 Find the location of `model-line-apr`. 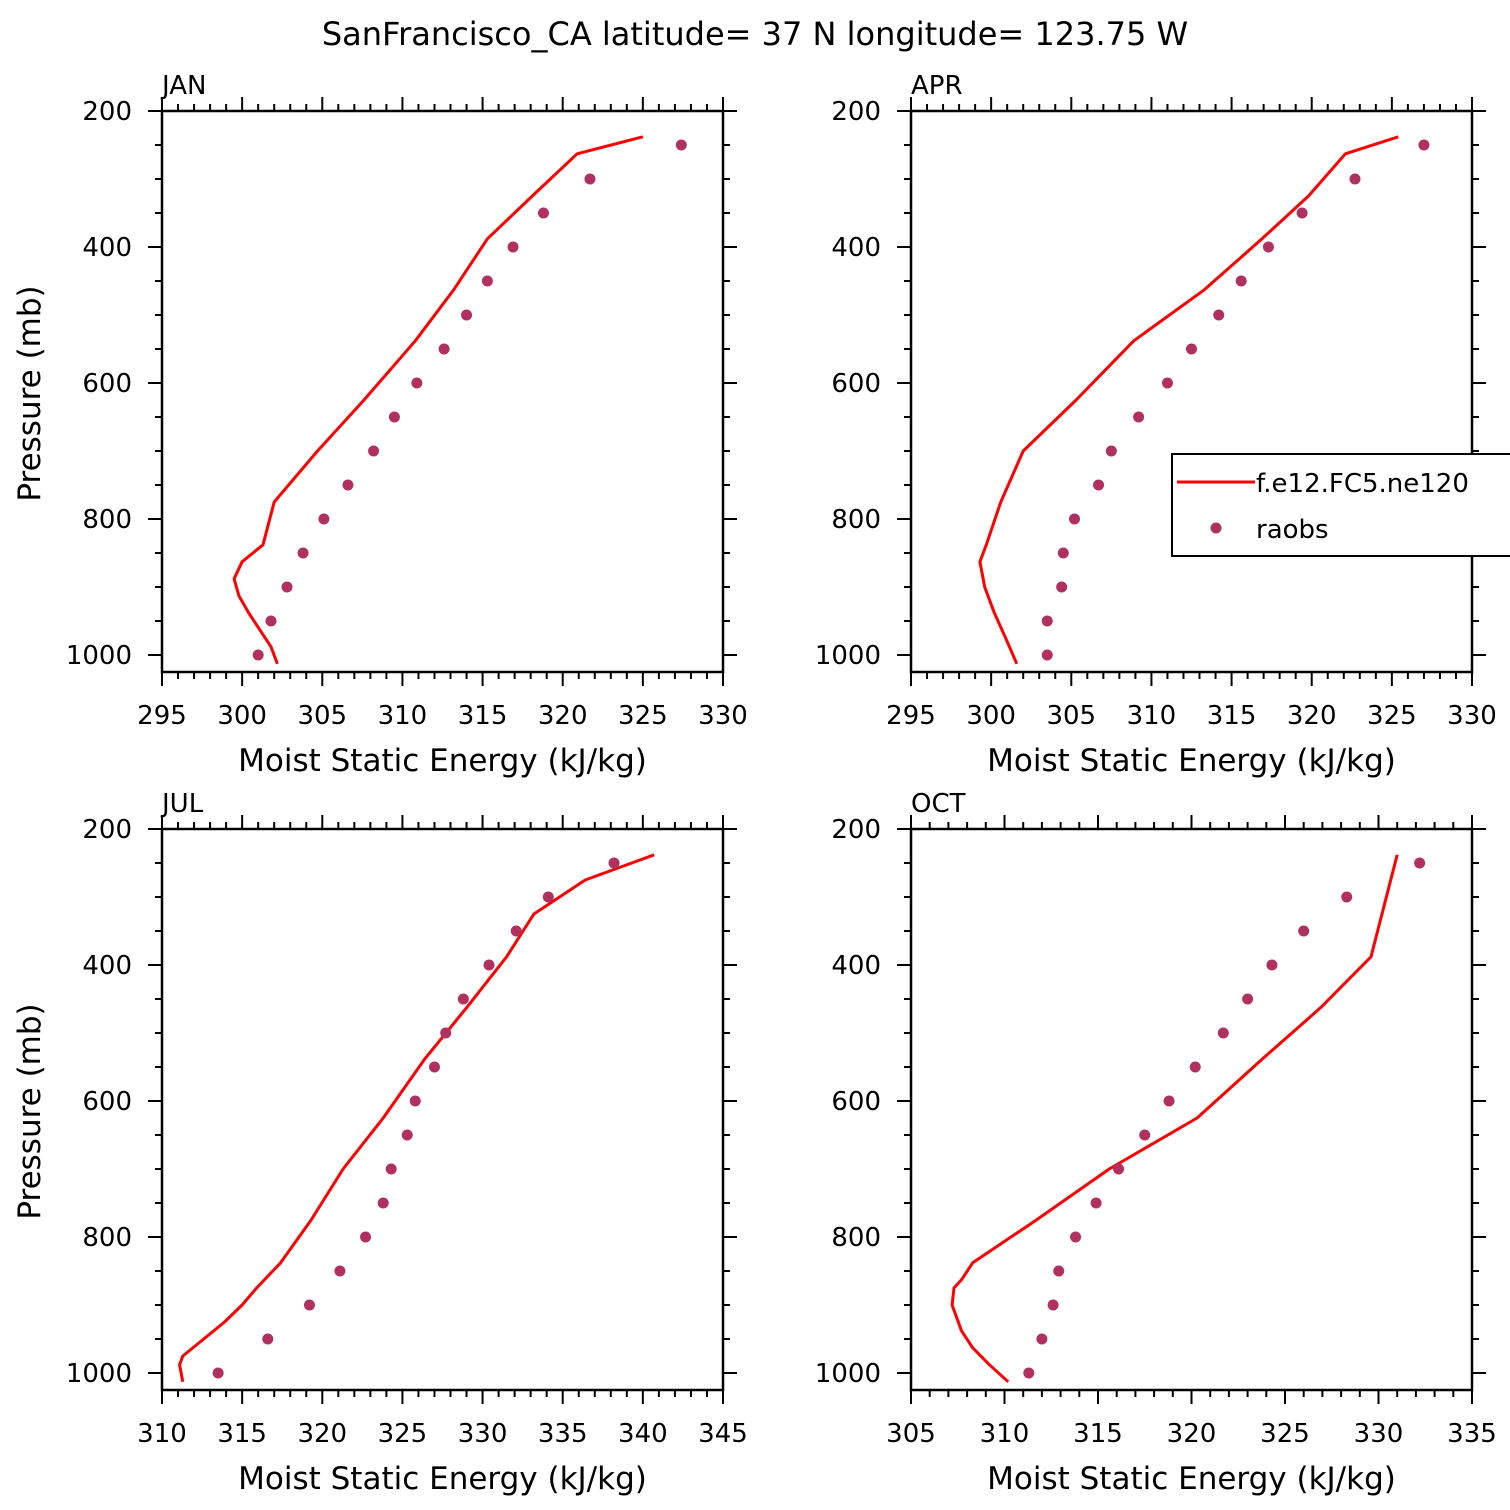

model-line-apr is located at coordinates (1188, 400).